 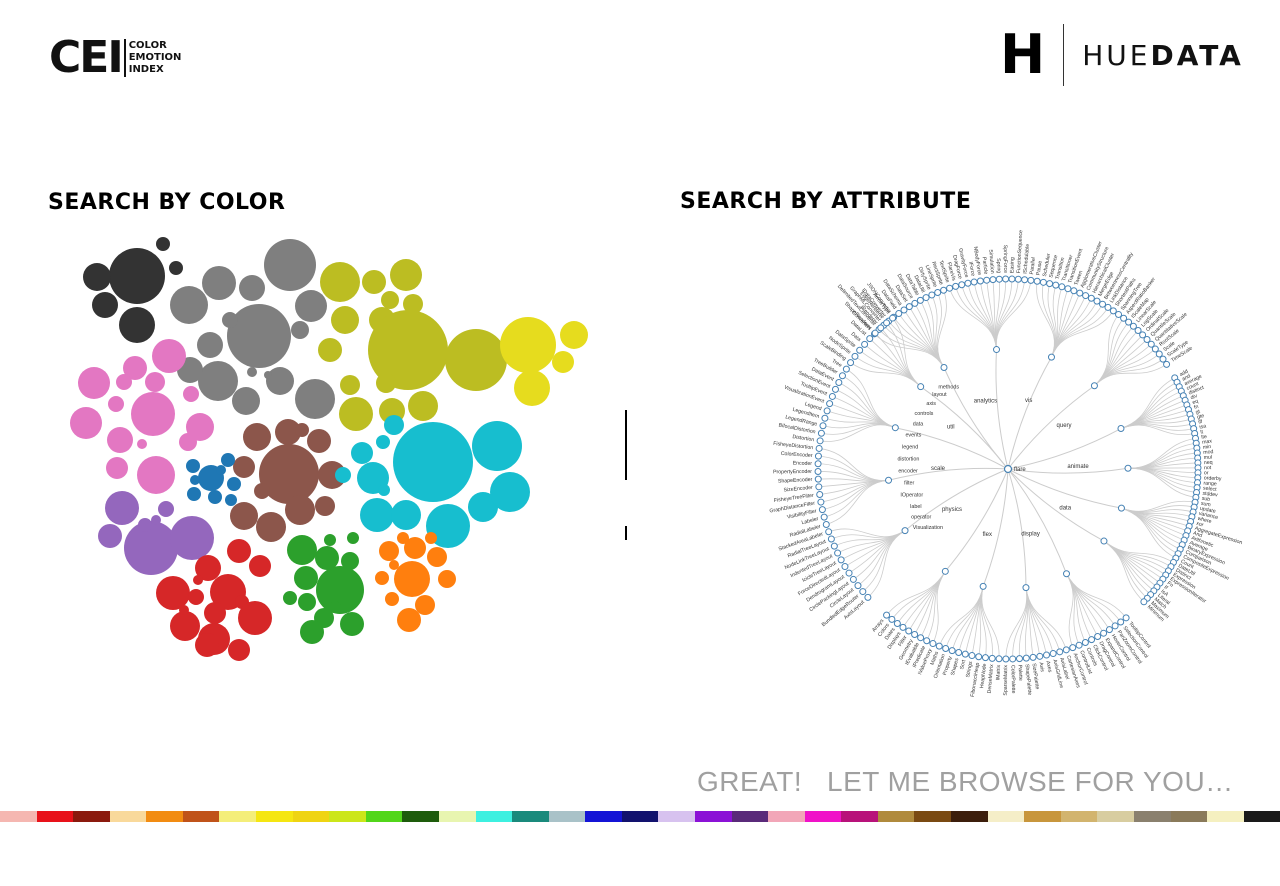 I want to click on gray-bubble, so click(x=189, y=305).